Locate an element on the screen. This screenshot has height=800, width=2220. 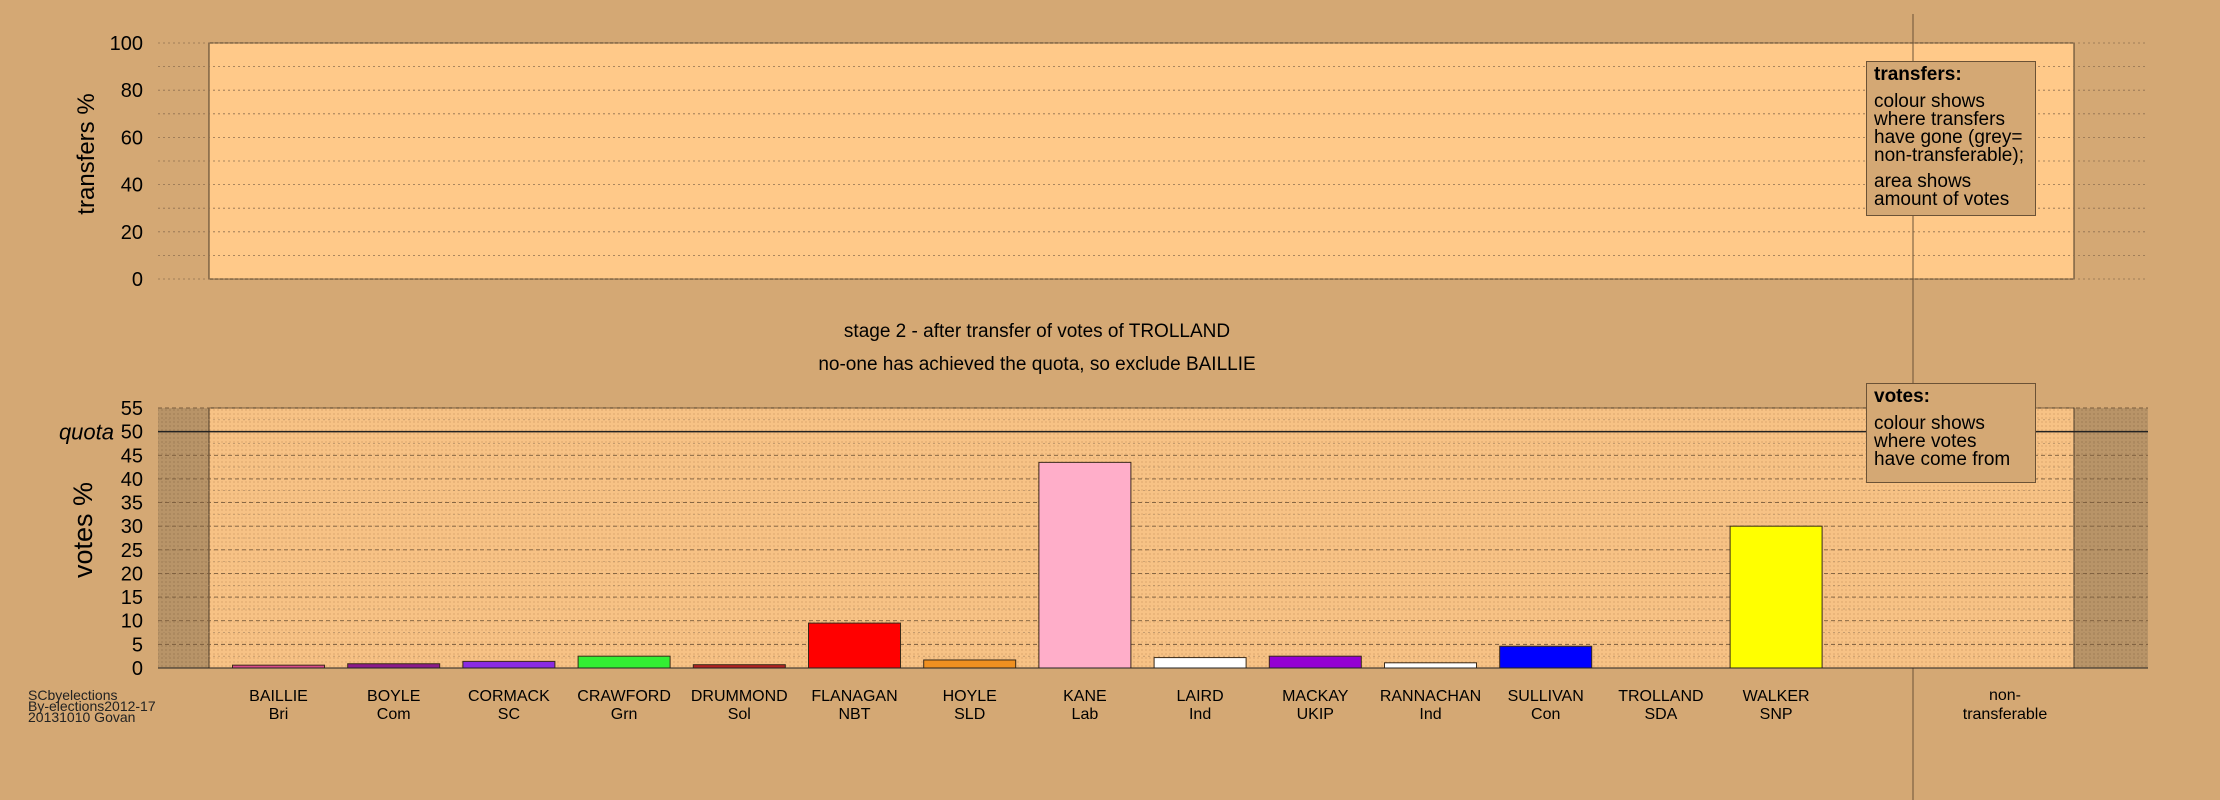
votes-y-axis-label: votes % is located at coordinates (83, 530).